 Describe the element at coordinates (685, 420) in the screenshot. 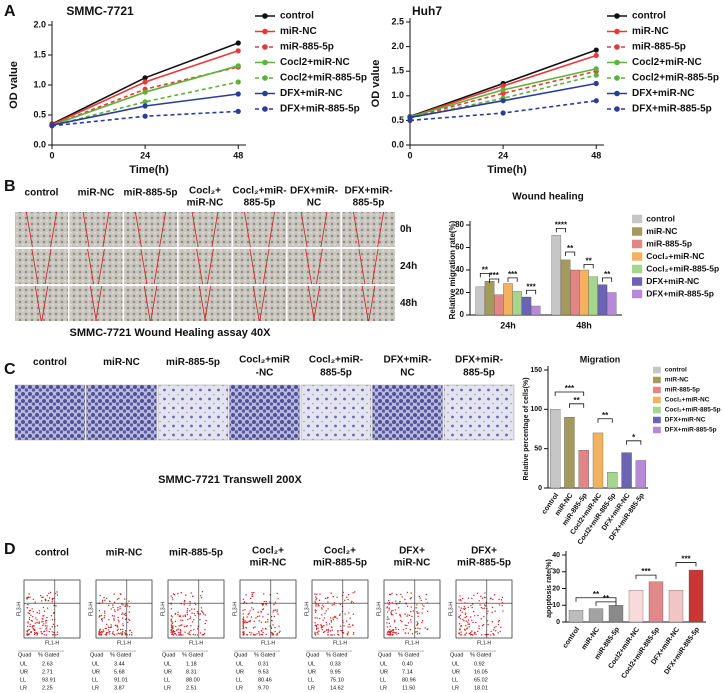

I see `legend-label: DFX+miR-NC` at that location.